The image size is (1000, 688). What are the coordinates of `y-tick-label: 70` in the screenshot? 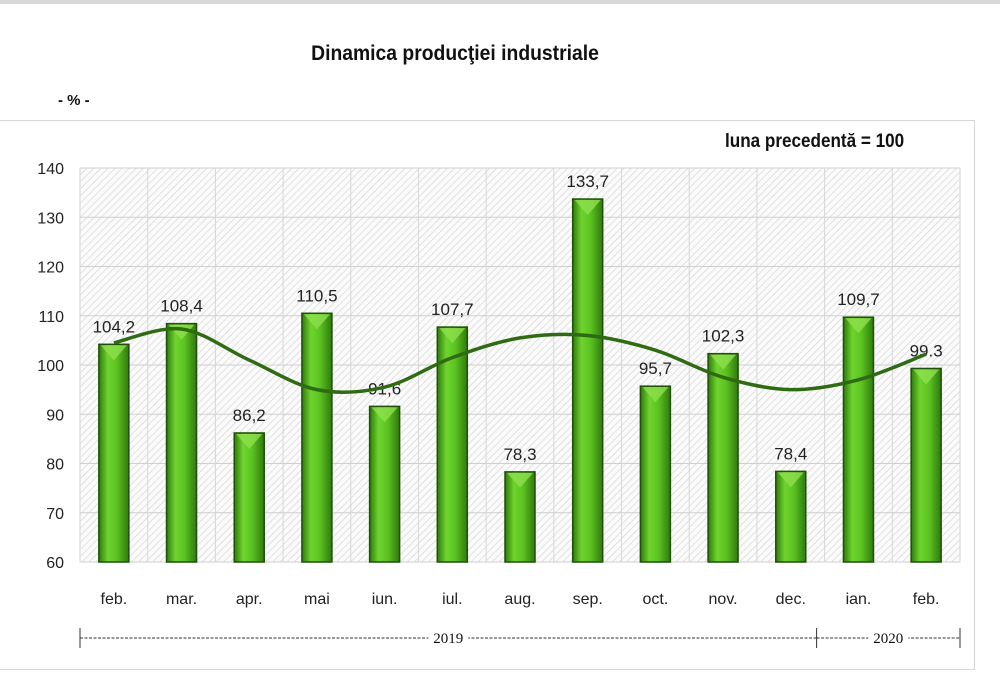 It's located at (55, 514).